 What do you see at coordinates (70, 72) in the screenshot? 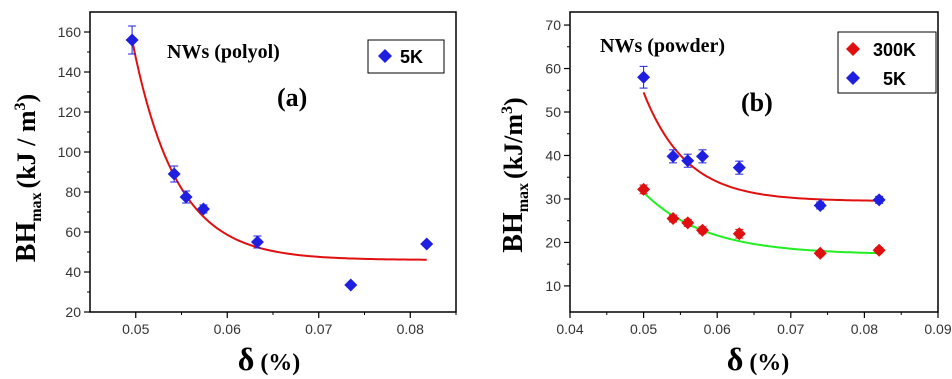
I see `y-tick-label: 140` at bounding box center [70, 72].